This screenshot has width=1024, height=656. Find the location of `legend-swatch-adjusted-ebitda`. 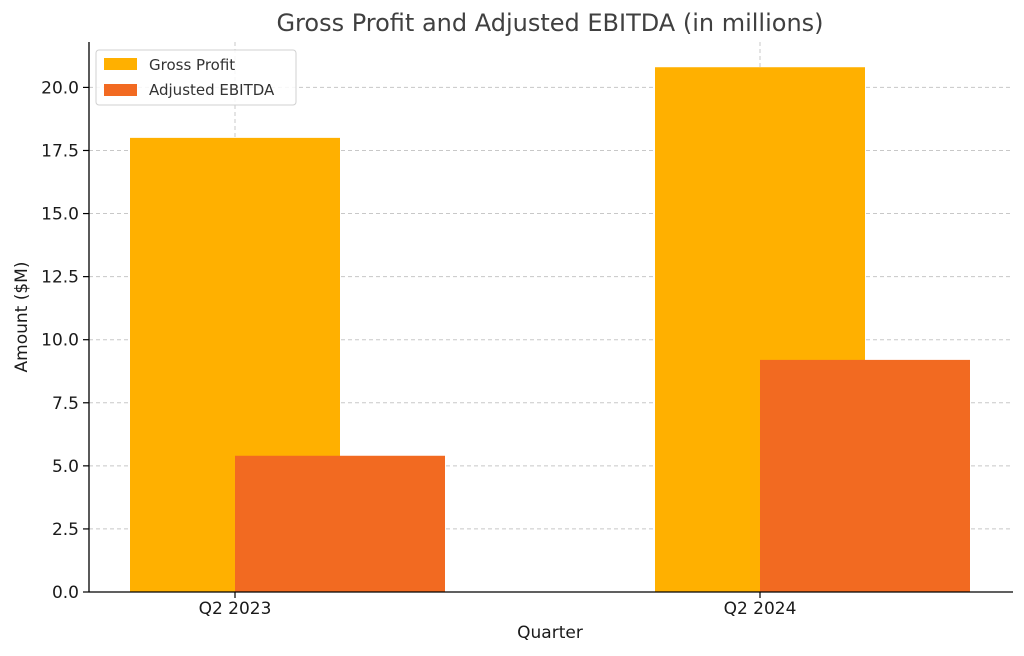

legend-swatch-adjusted-ebitda is located at coordinates (120, 90).